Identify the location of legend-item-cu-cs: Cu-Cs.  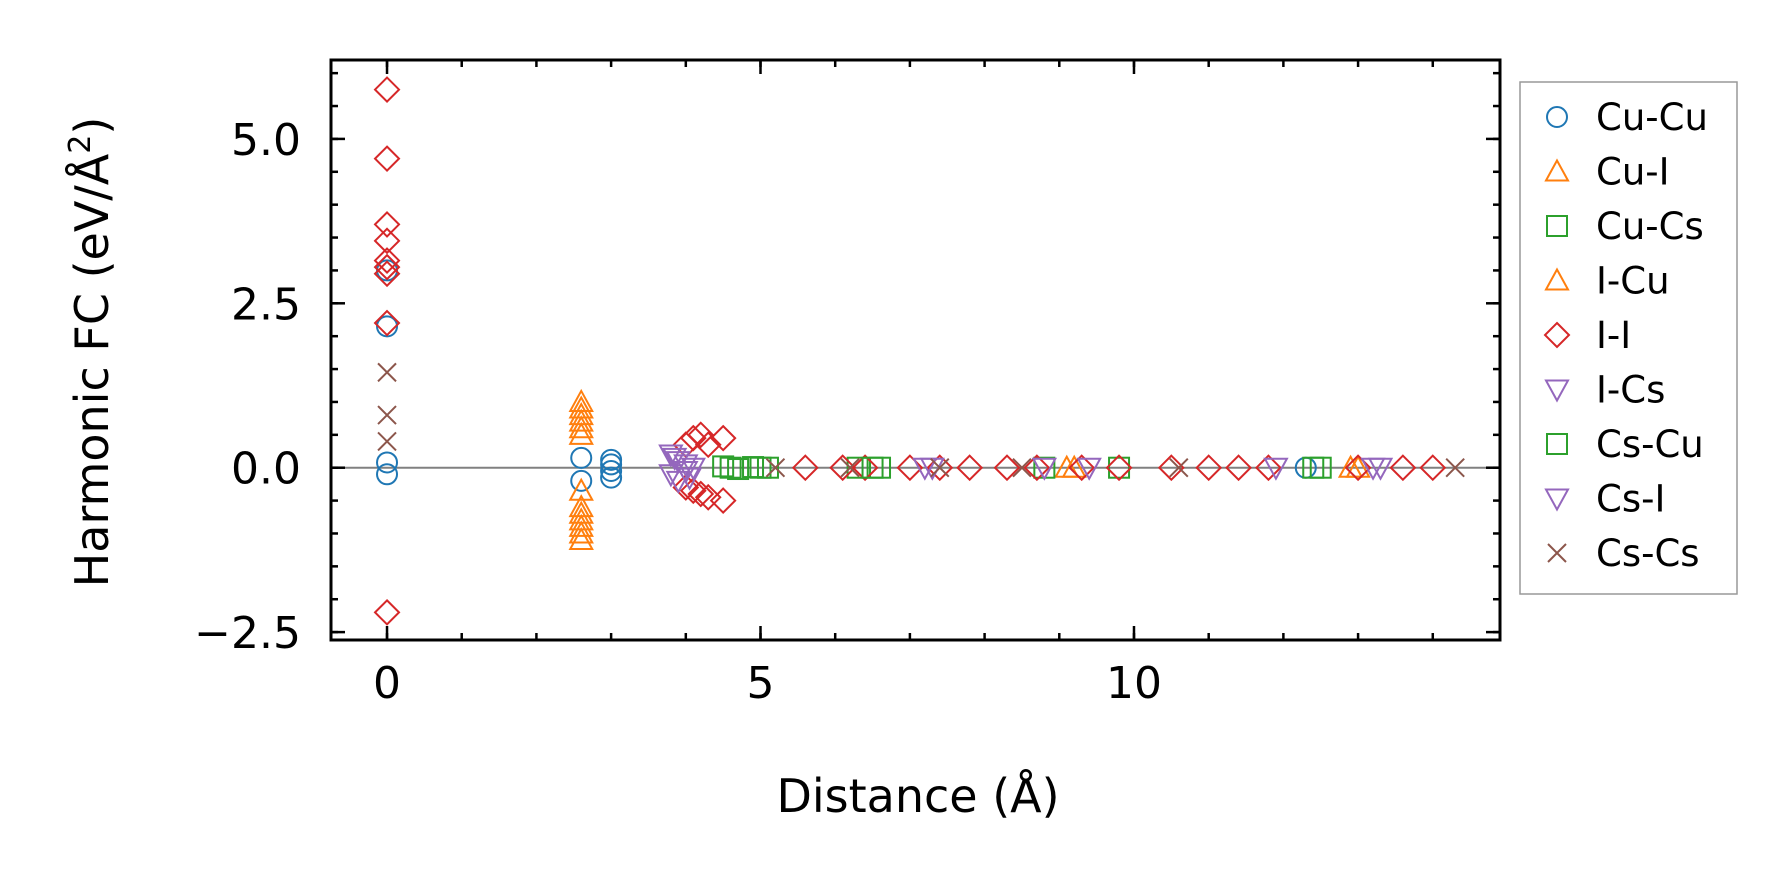
(1625, 226).